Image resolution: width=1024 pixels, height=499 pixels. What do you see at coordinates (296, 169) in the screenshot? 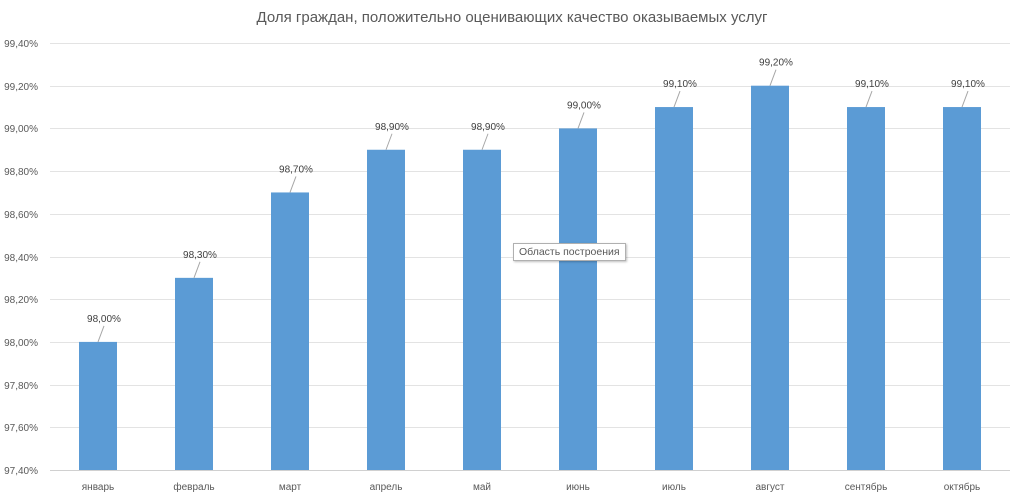
I see `data-label: 98,70%` at bounding box center [296, 169].